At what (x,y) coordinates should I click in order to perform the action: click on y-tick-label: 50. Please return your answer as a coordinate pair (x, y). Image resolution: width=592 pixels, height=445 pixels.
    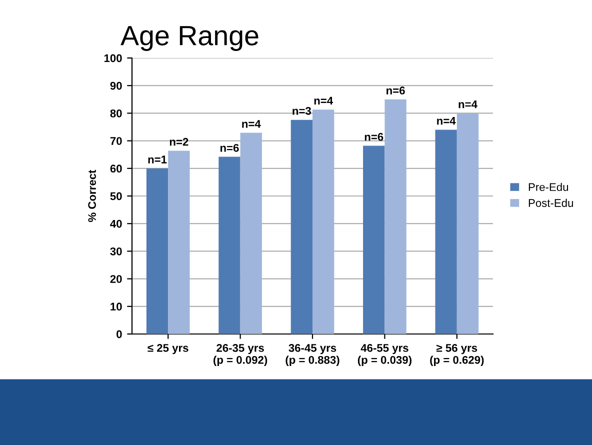
    Looking at the image, I should click on (116, 196).